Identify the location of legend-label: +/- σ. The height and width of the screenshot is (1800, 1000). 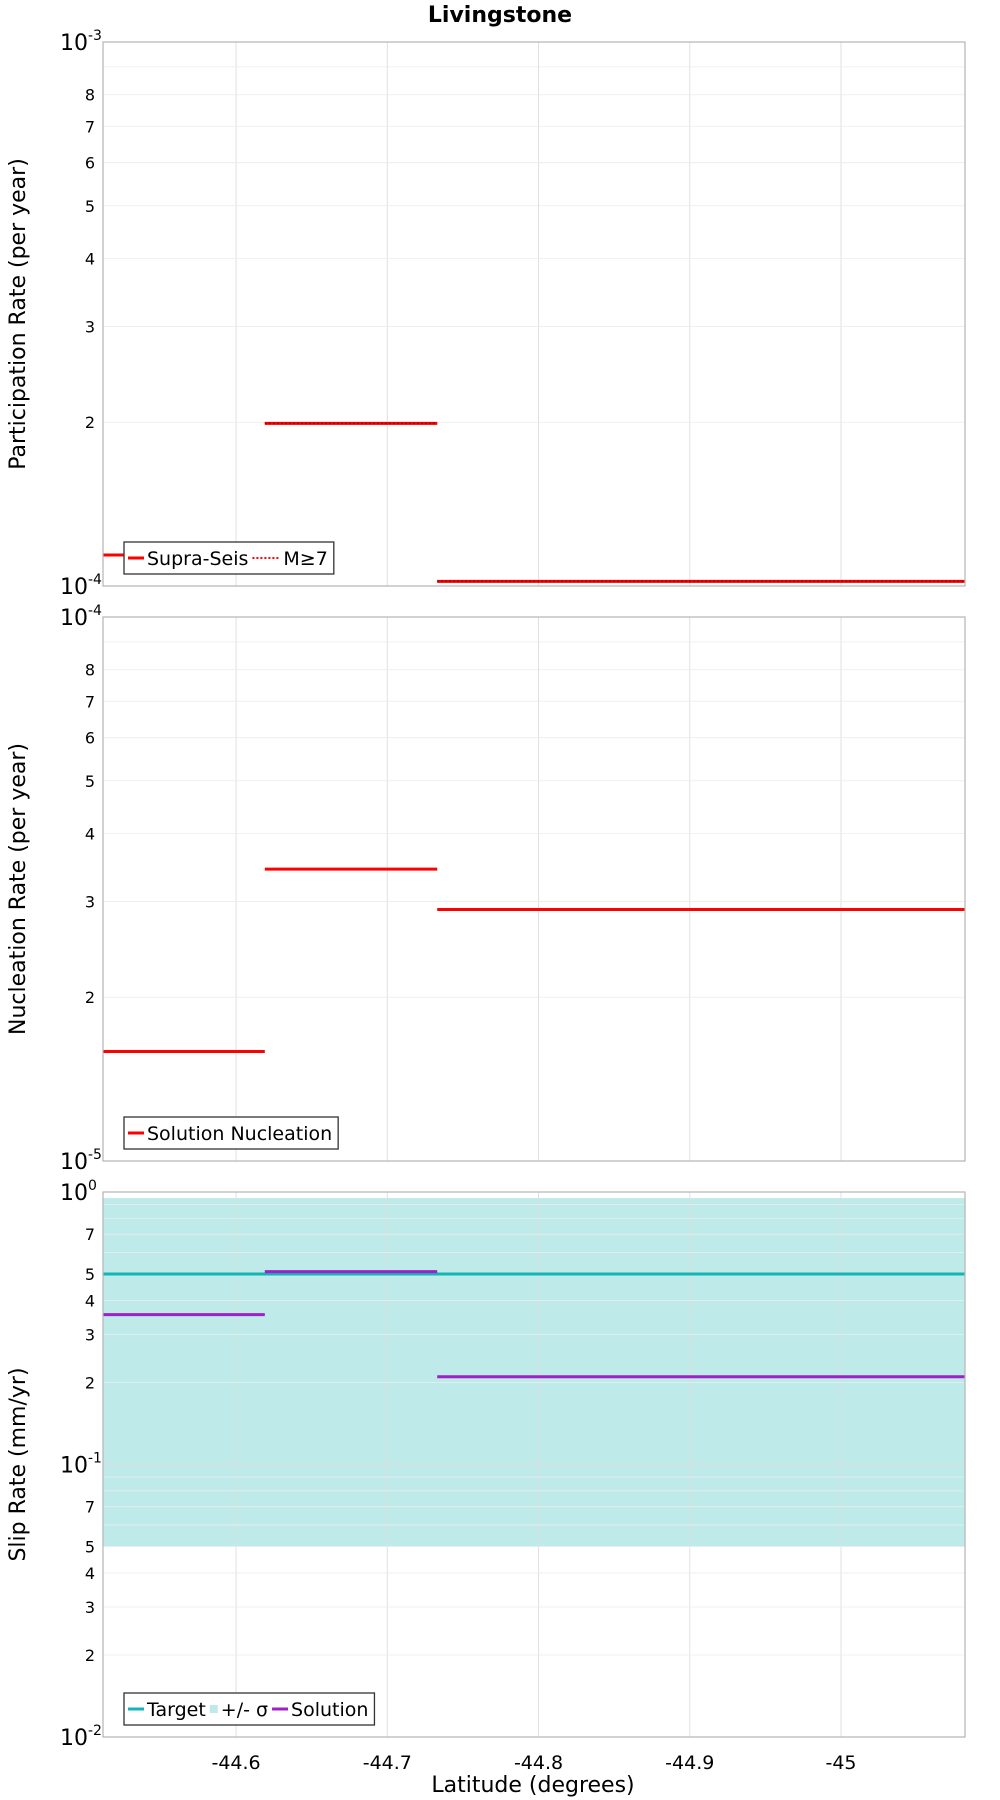
(244, 1710).